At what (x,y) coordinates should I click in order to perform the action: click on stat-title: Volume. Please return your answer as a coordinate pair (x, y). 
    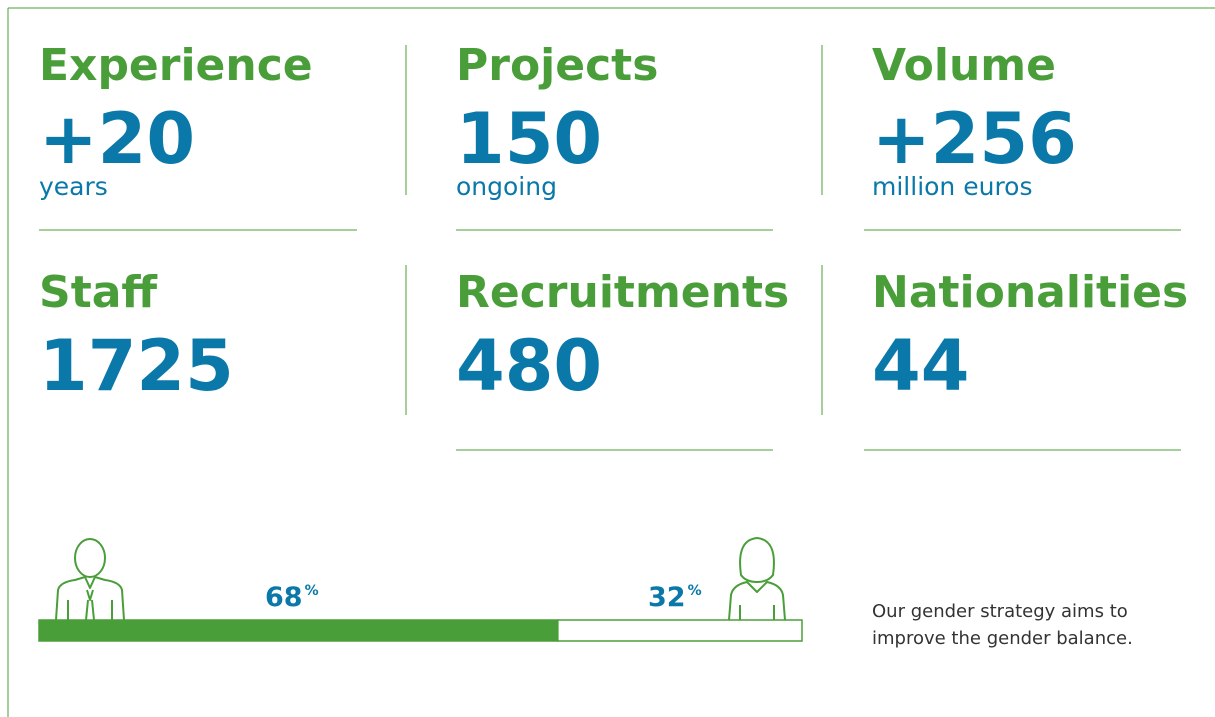
    Looking at the image, I should click on (964, 65).